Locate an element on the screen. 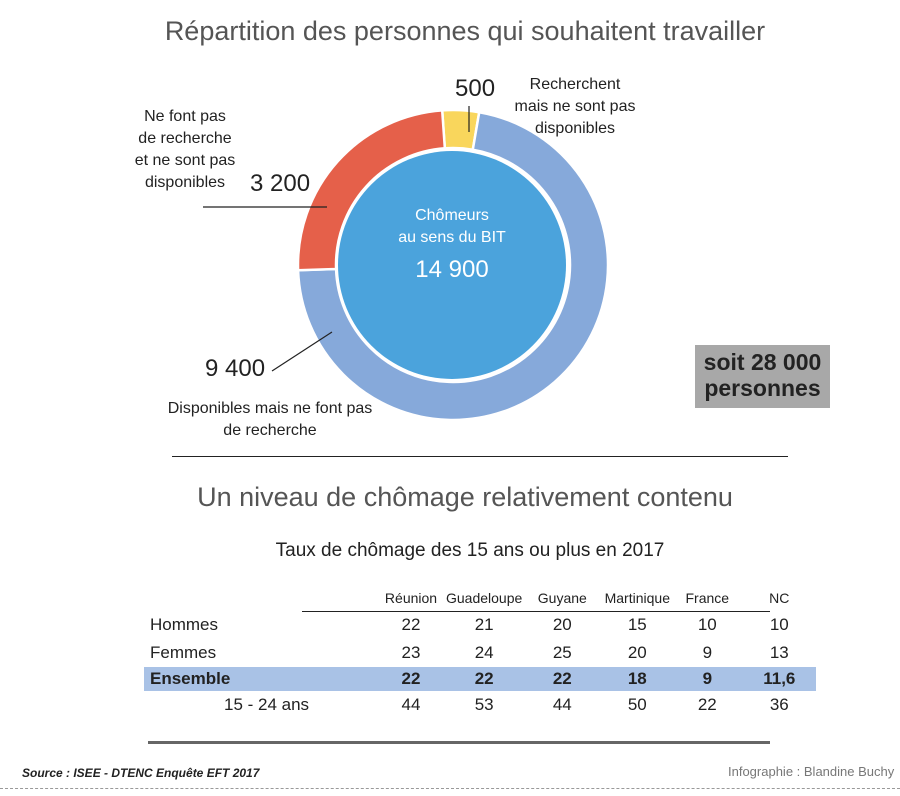  table-cell: 24 is located at coordinates (484, 652).